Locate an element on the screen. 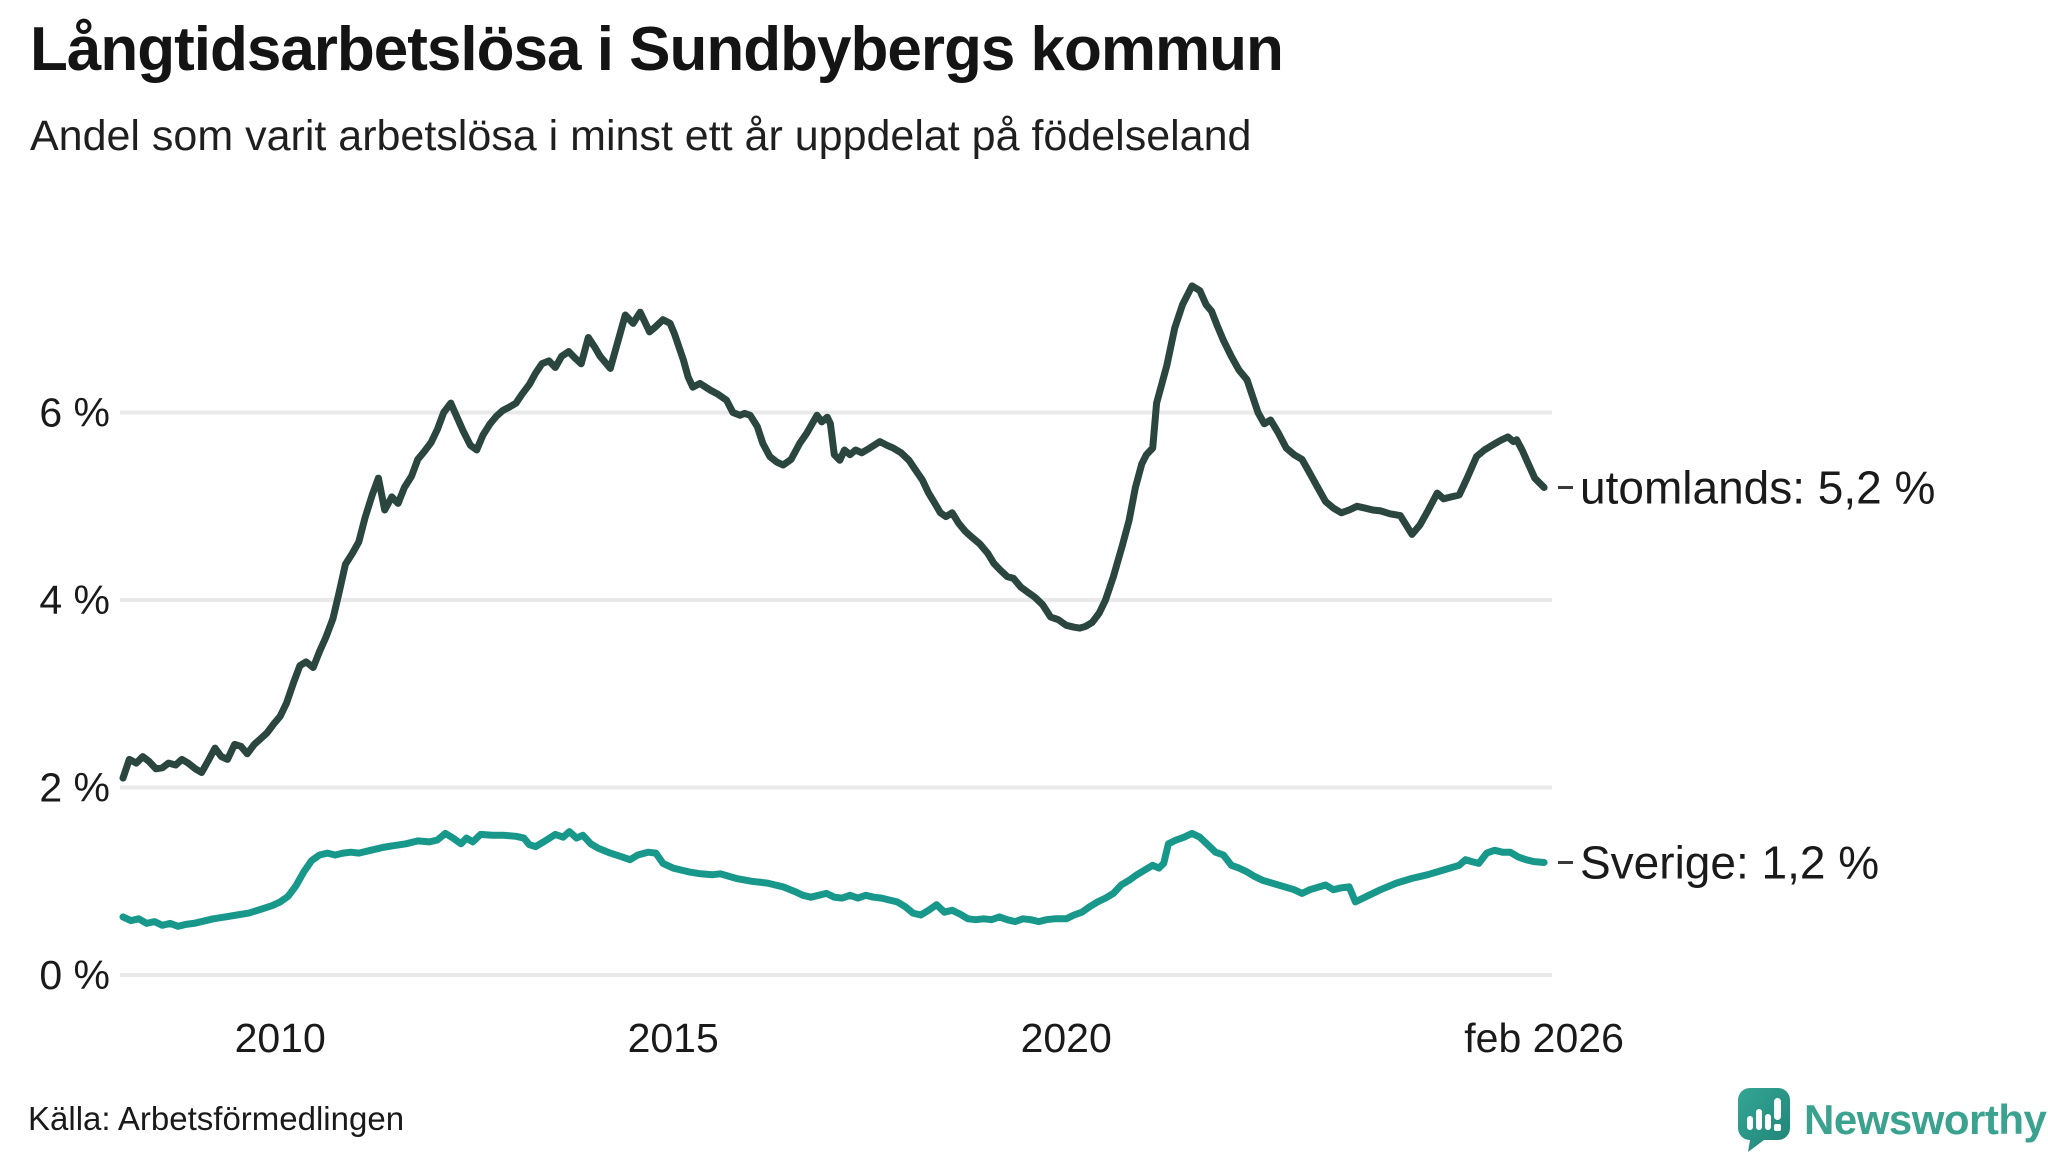 Image resolution: width=2048 pixels, height=1152 pixels. source-note: Källa: Arbetsförmedlingen is located at coordinates (216, 1118).